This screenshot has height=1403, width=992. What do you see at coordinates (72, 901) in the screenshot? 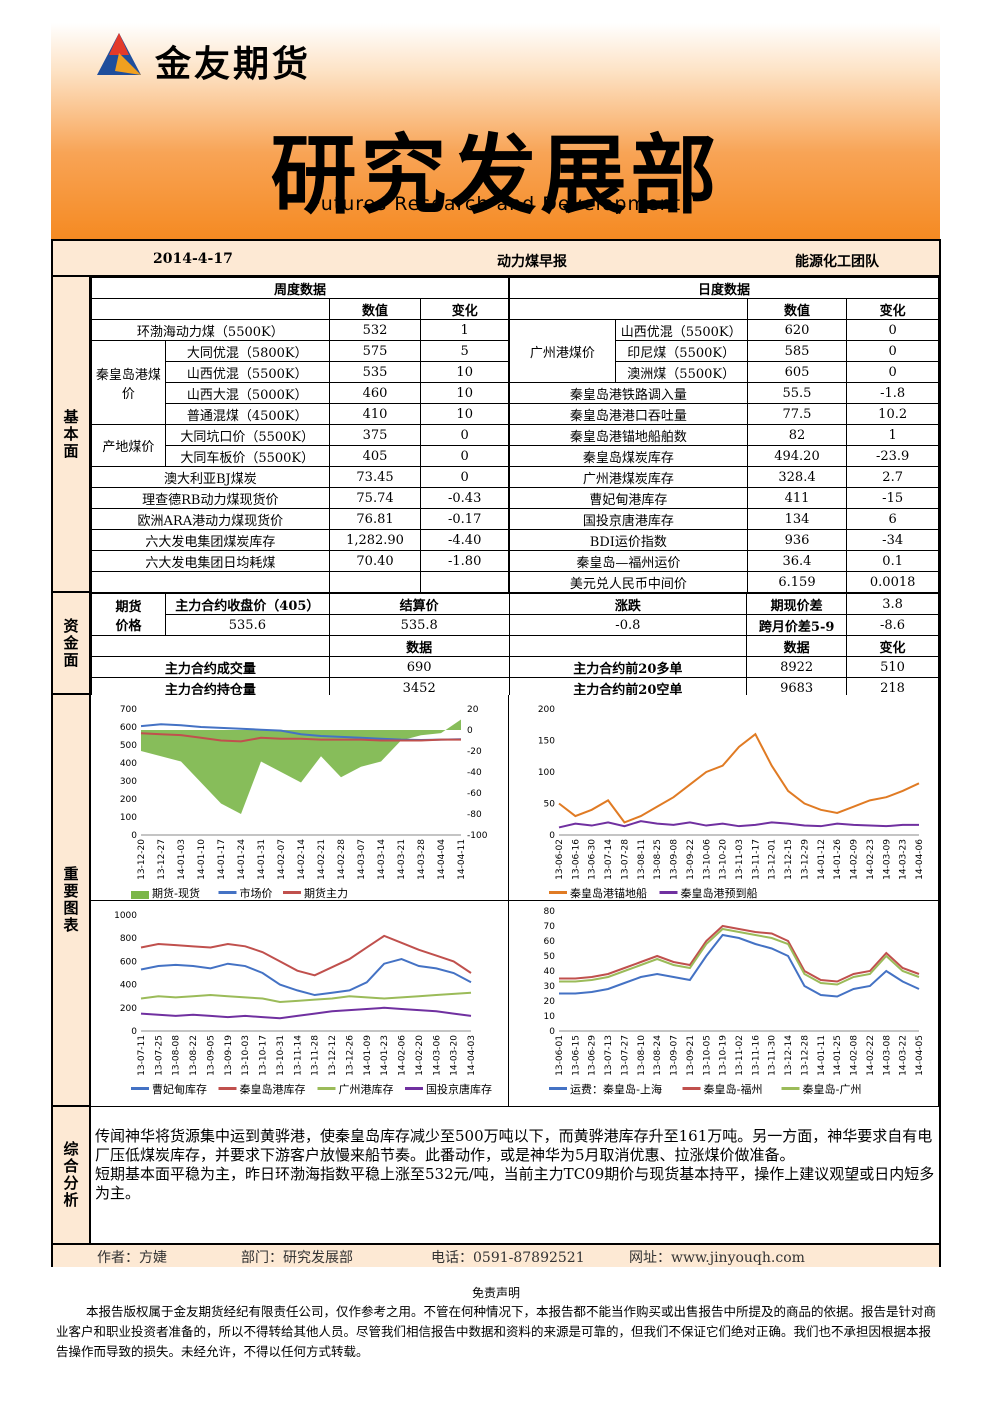
I see `section-label-charts: 重要图表` at bounding box center [72, 901].